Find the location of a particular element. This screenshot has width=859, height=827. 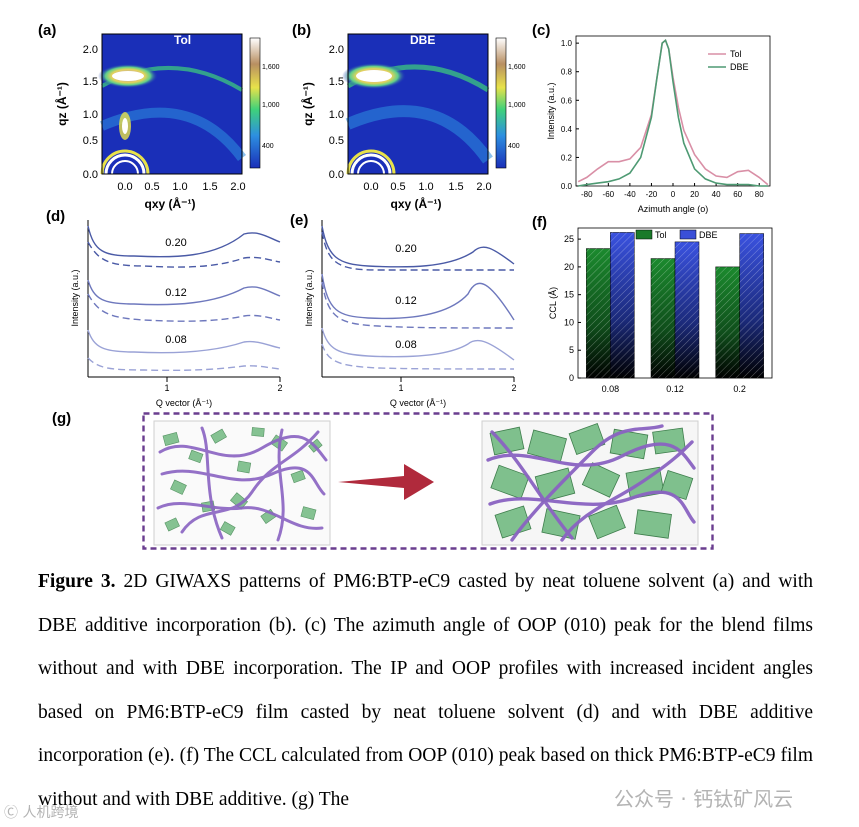

y-tick-label: 0.6 is located at coordinates (567, 100).